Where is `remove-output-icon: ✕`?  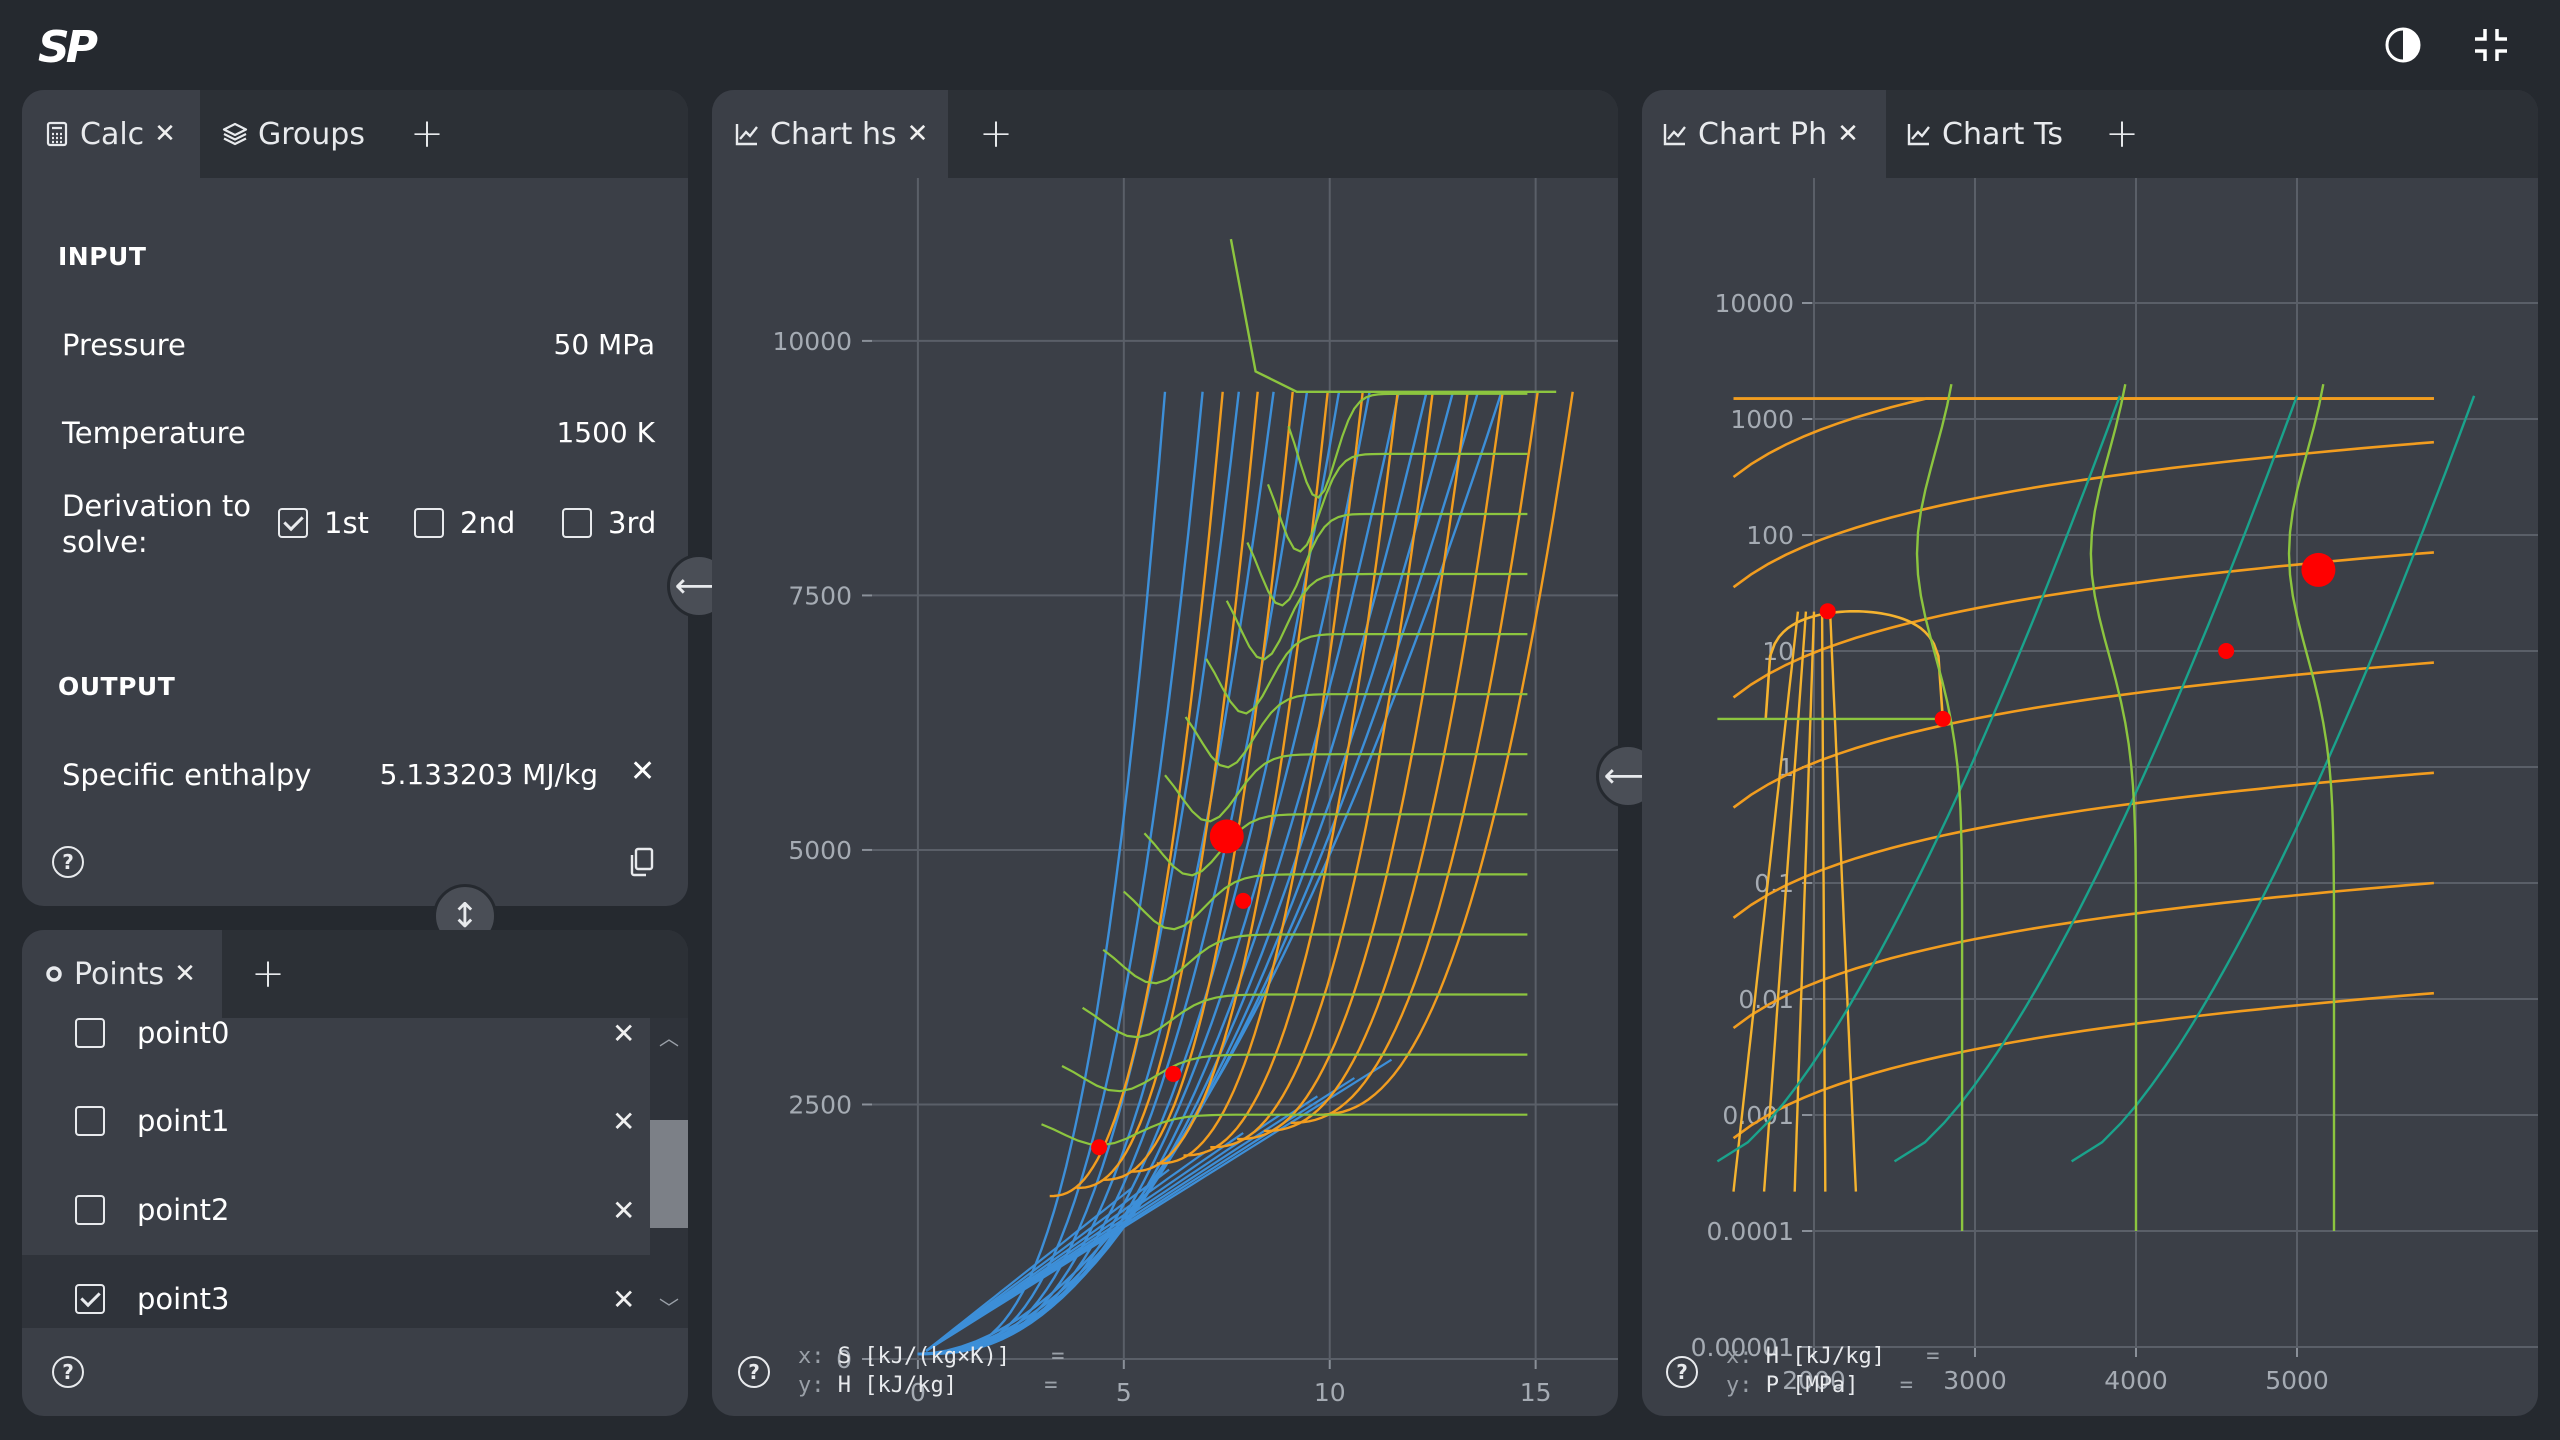
remove-output-icon: ✕ is located at coordinates (643, 771).